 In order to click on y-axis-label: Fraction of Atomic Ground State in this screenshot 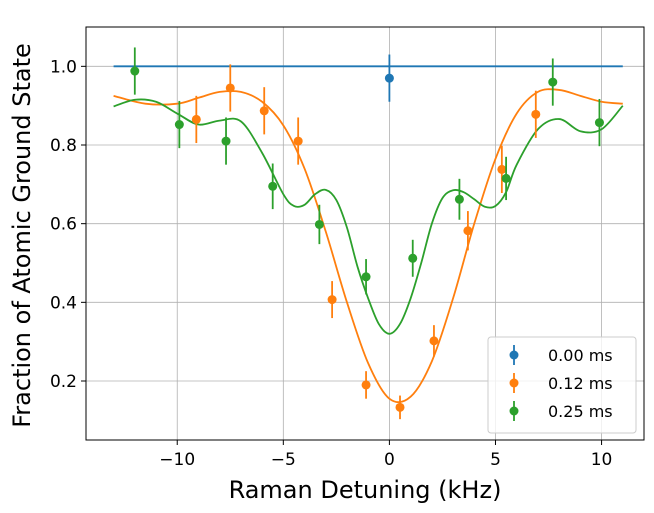, I will do `click(22, 235)`.